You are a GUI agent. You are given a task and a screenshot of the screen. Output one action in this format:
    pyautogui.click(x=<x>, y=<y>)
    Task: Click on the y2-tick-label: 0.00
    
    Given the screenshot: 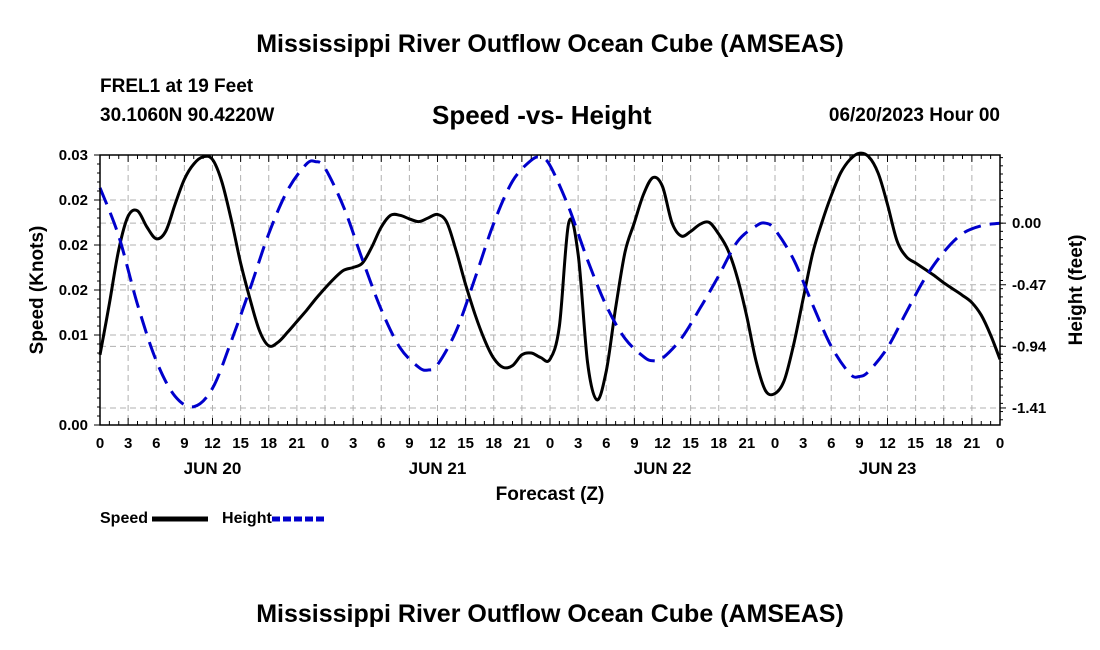 What is the action you would take?
    pyautogui.click(x=1026, y=223)
    